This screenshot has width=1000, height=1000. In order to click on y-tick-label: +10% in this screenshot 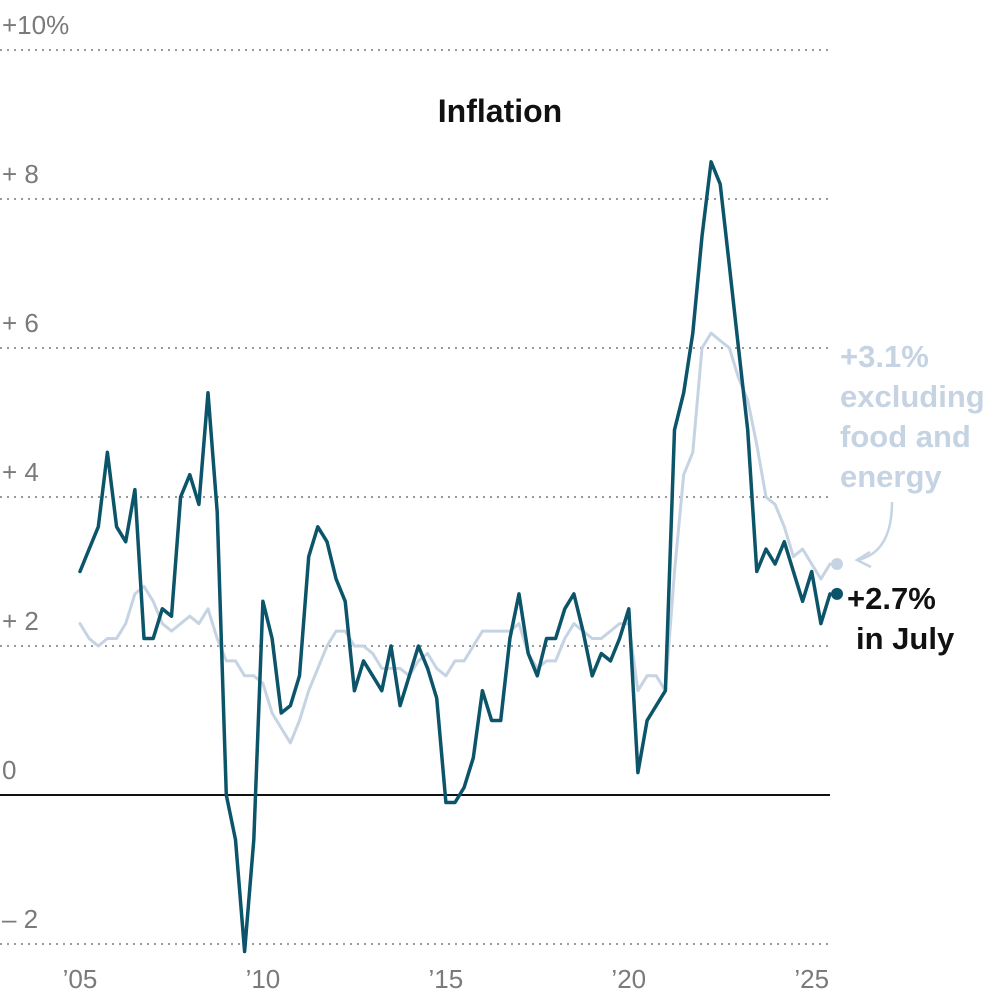, I will do `click(35, 25)`.